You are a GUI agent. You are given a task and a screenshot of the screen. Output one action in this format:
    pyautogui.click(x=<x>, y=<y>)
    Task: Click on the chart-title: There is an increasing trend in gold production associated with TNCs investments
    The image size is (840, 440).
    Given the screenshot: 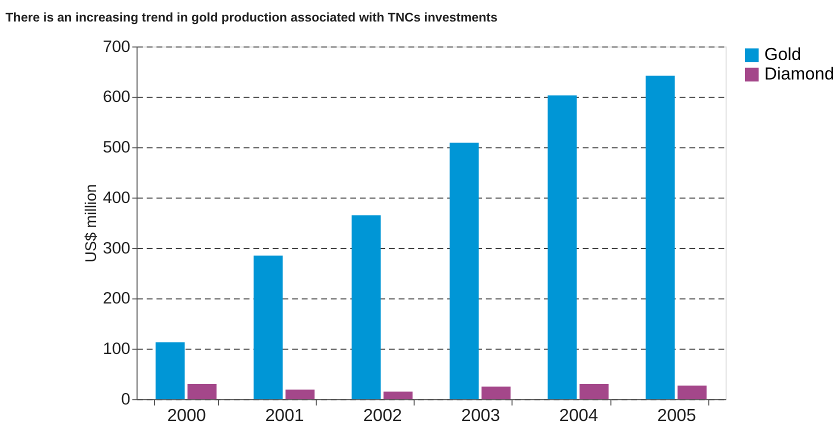 What is the action you would take?
    pyautogui.click(x=251, y=17)
    